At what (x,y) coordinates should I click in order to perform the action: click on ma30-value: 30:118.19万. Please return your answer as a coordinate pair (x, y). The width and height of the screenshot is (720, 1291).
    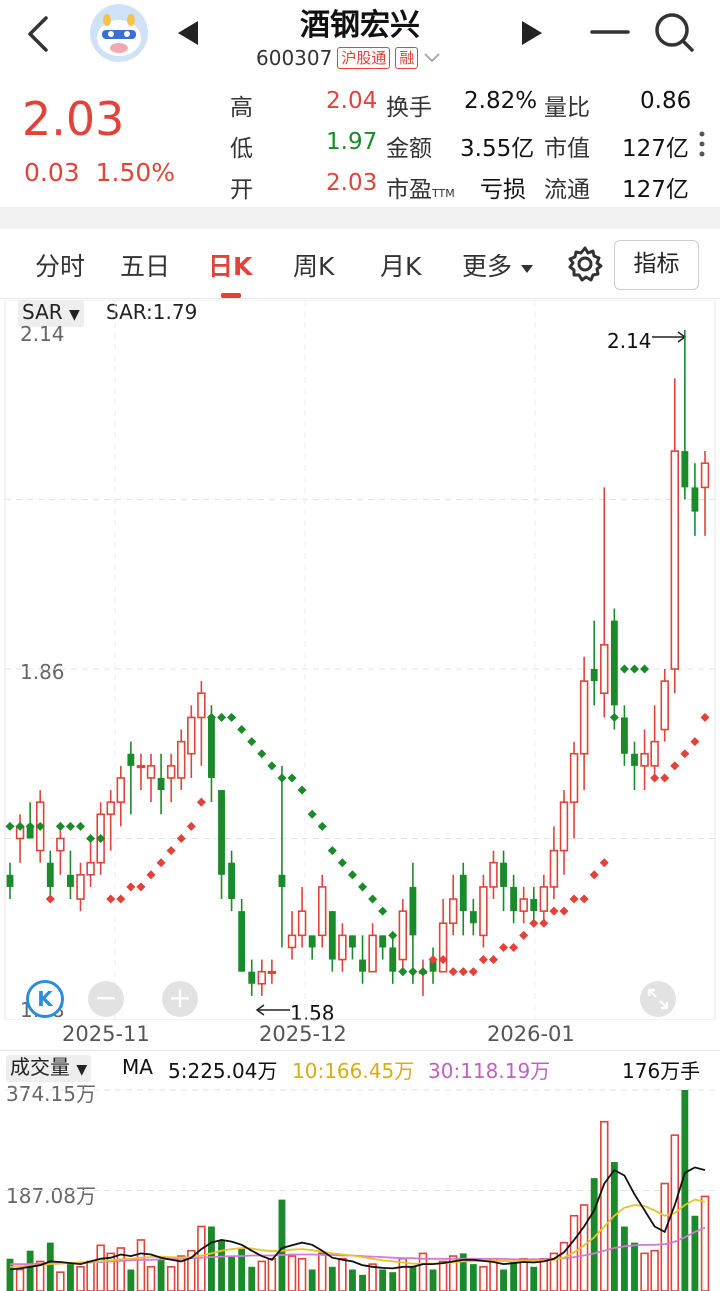
    Looking at the image, I should click on (489, 1071).